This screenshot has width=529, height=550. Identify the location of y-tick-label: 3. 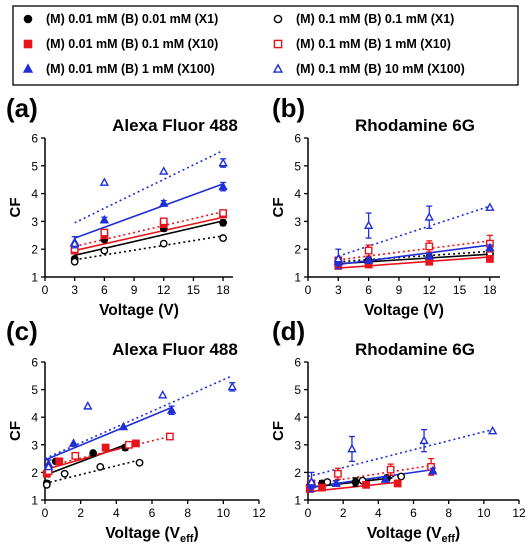
(34, 222).